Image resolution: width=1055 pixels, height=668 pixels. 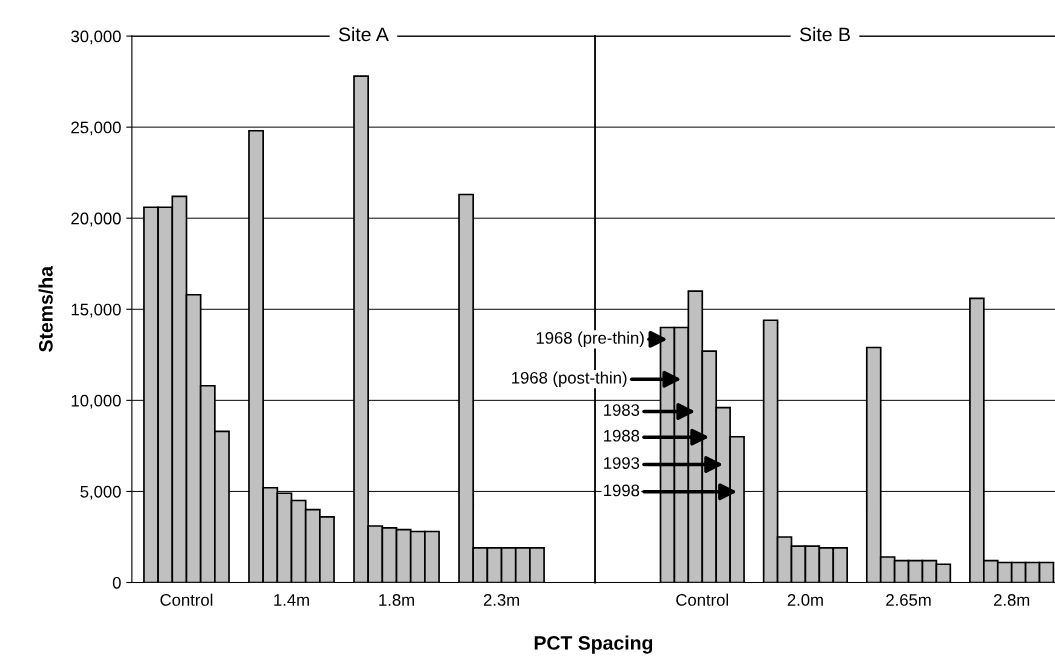 I want to click on x-tick-label: 2.3m, so click(x=501, y=600).